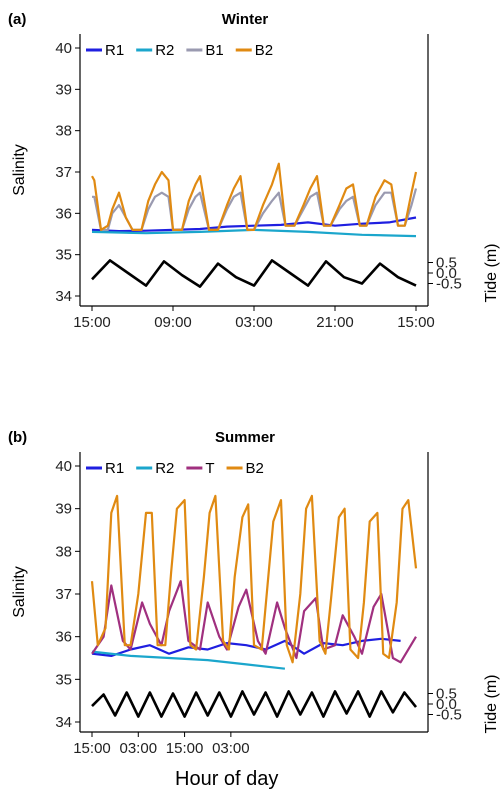 Image resolution: width=504 pixels, height=795 pixels. What do you see at coordinates (173, 322) in the screenshot?
I see `x-tick-label: 09:00` at bounding box center [173, 322].